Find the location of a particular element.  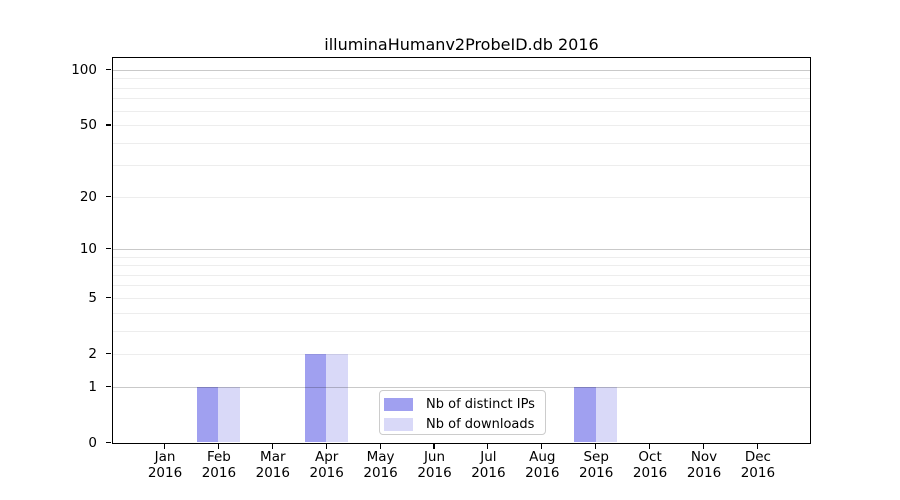

x-tick-label: Nov 2016 is located at coordinates (704, 465).